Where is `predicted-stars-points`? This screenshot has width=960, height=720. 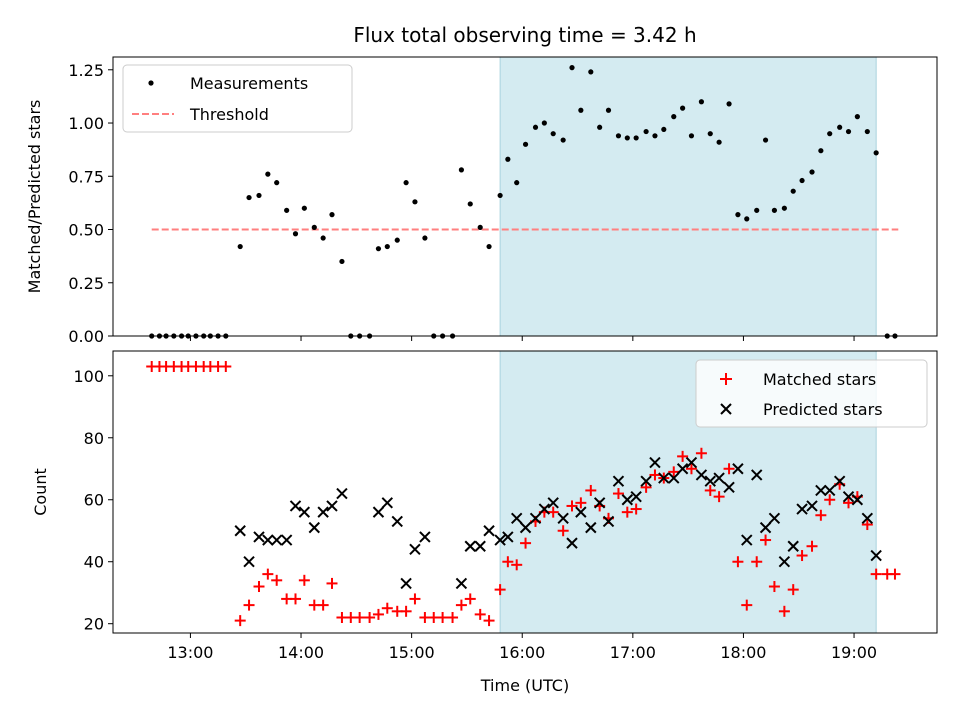
predicted-stars-points is located at coordinates (558, 523).